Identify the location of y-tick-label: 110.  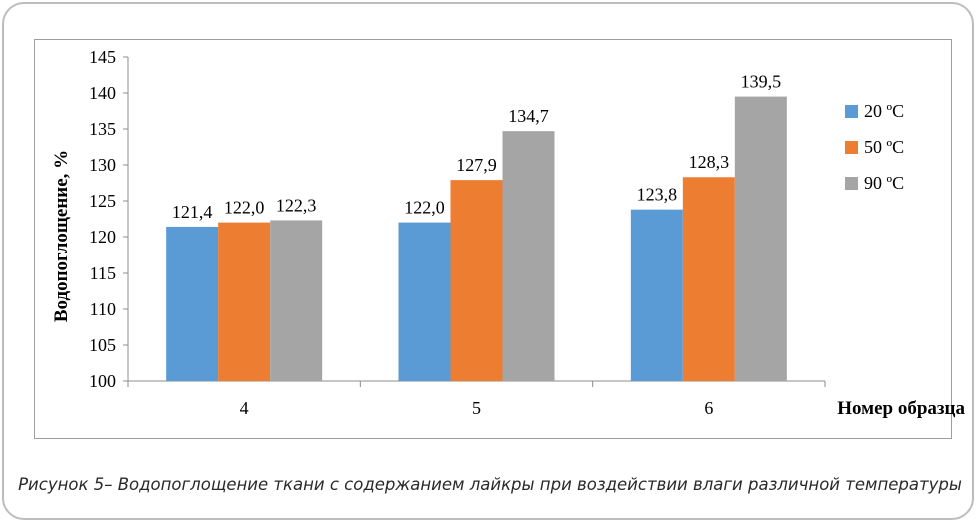
(103, 309).